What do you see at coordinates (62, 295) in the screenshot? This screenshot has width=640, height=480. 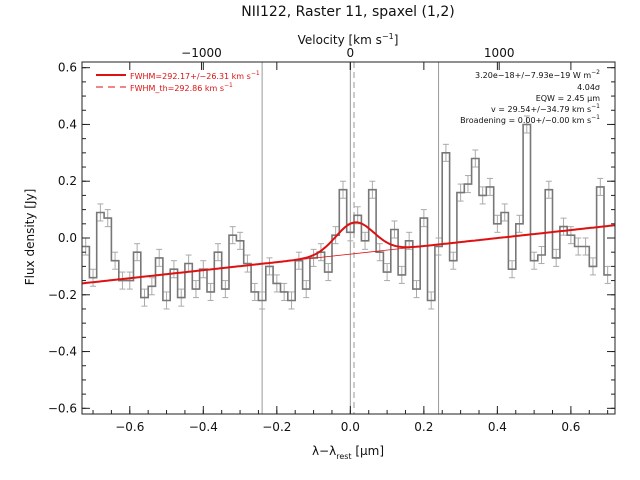 I see `y-tick-label: −0.2` at bounding box center [62, 295].